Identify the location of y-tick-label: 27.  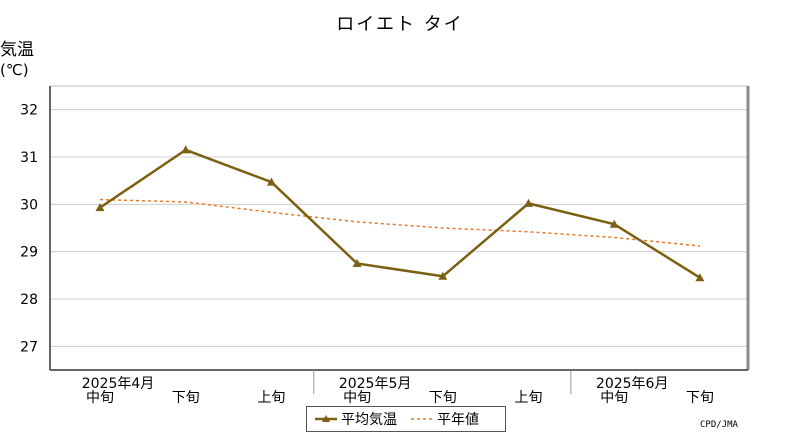
(29, 347).